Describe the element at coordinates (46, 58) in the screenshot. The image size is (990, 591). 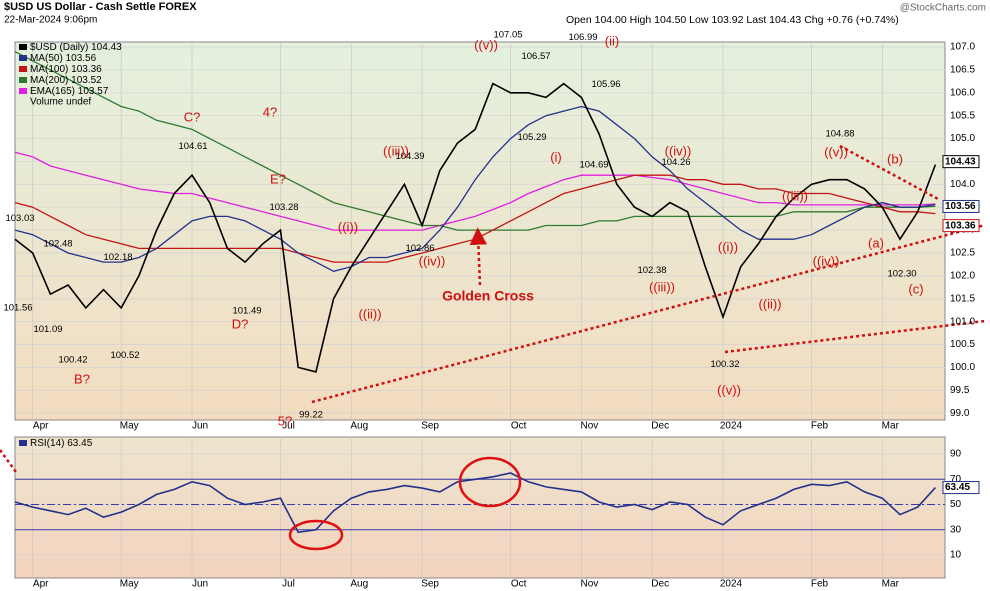
I see `legend-name: MA(50)` at that location.